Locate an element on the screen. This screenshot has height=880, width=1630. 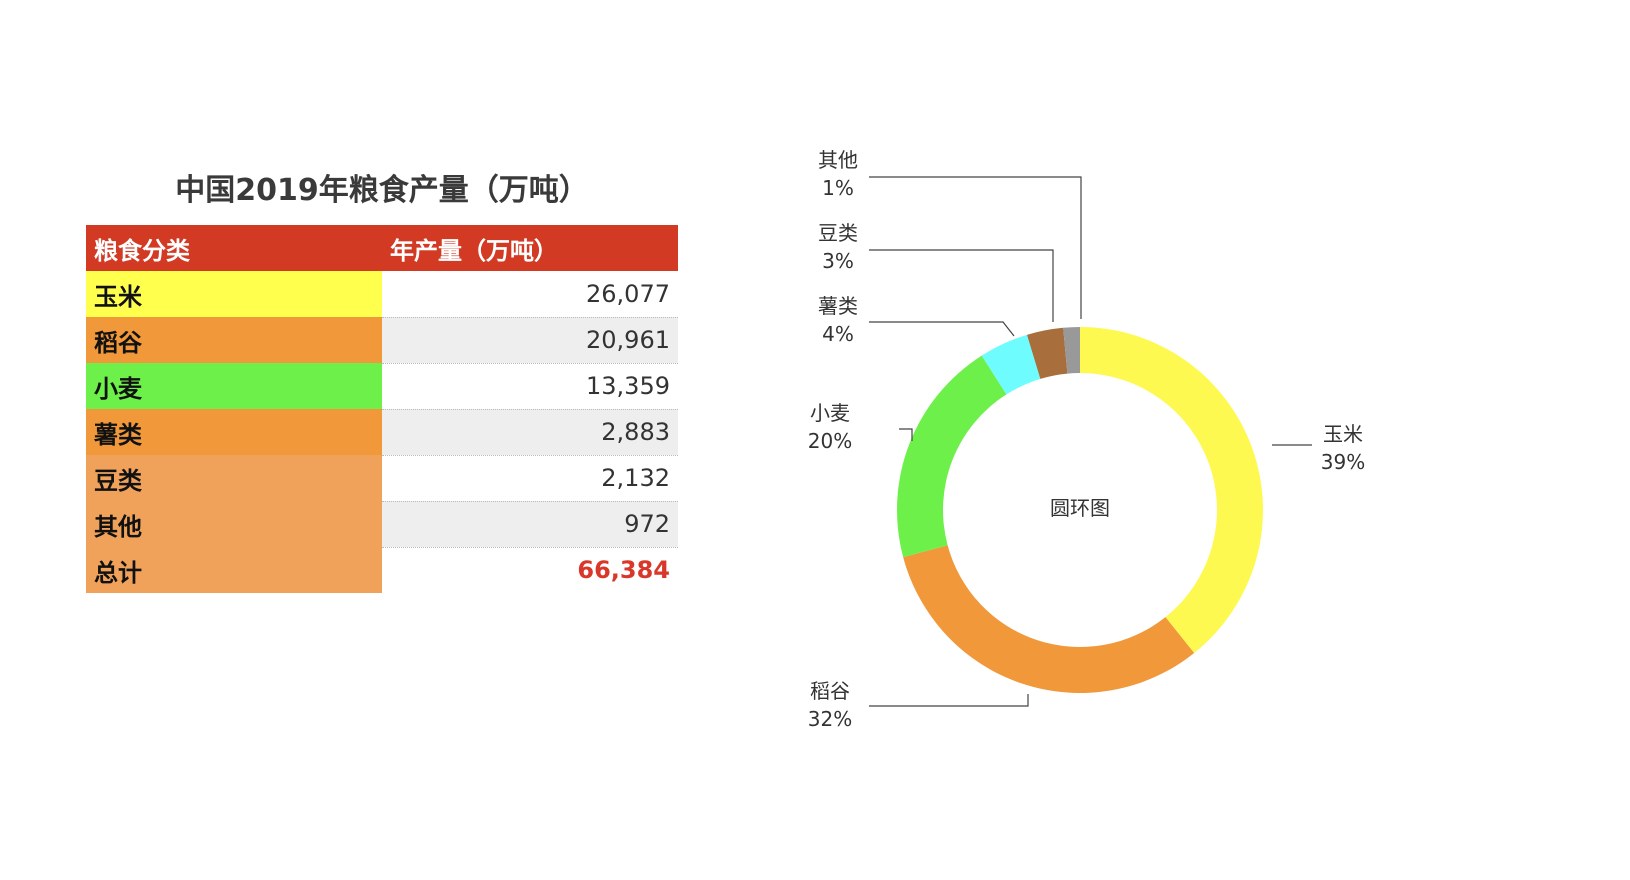
slice-percent-label: 39% is located at coordinates (1343, 462).